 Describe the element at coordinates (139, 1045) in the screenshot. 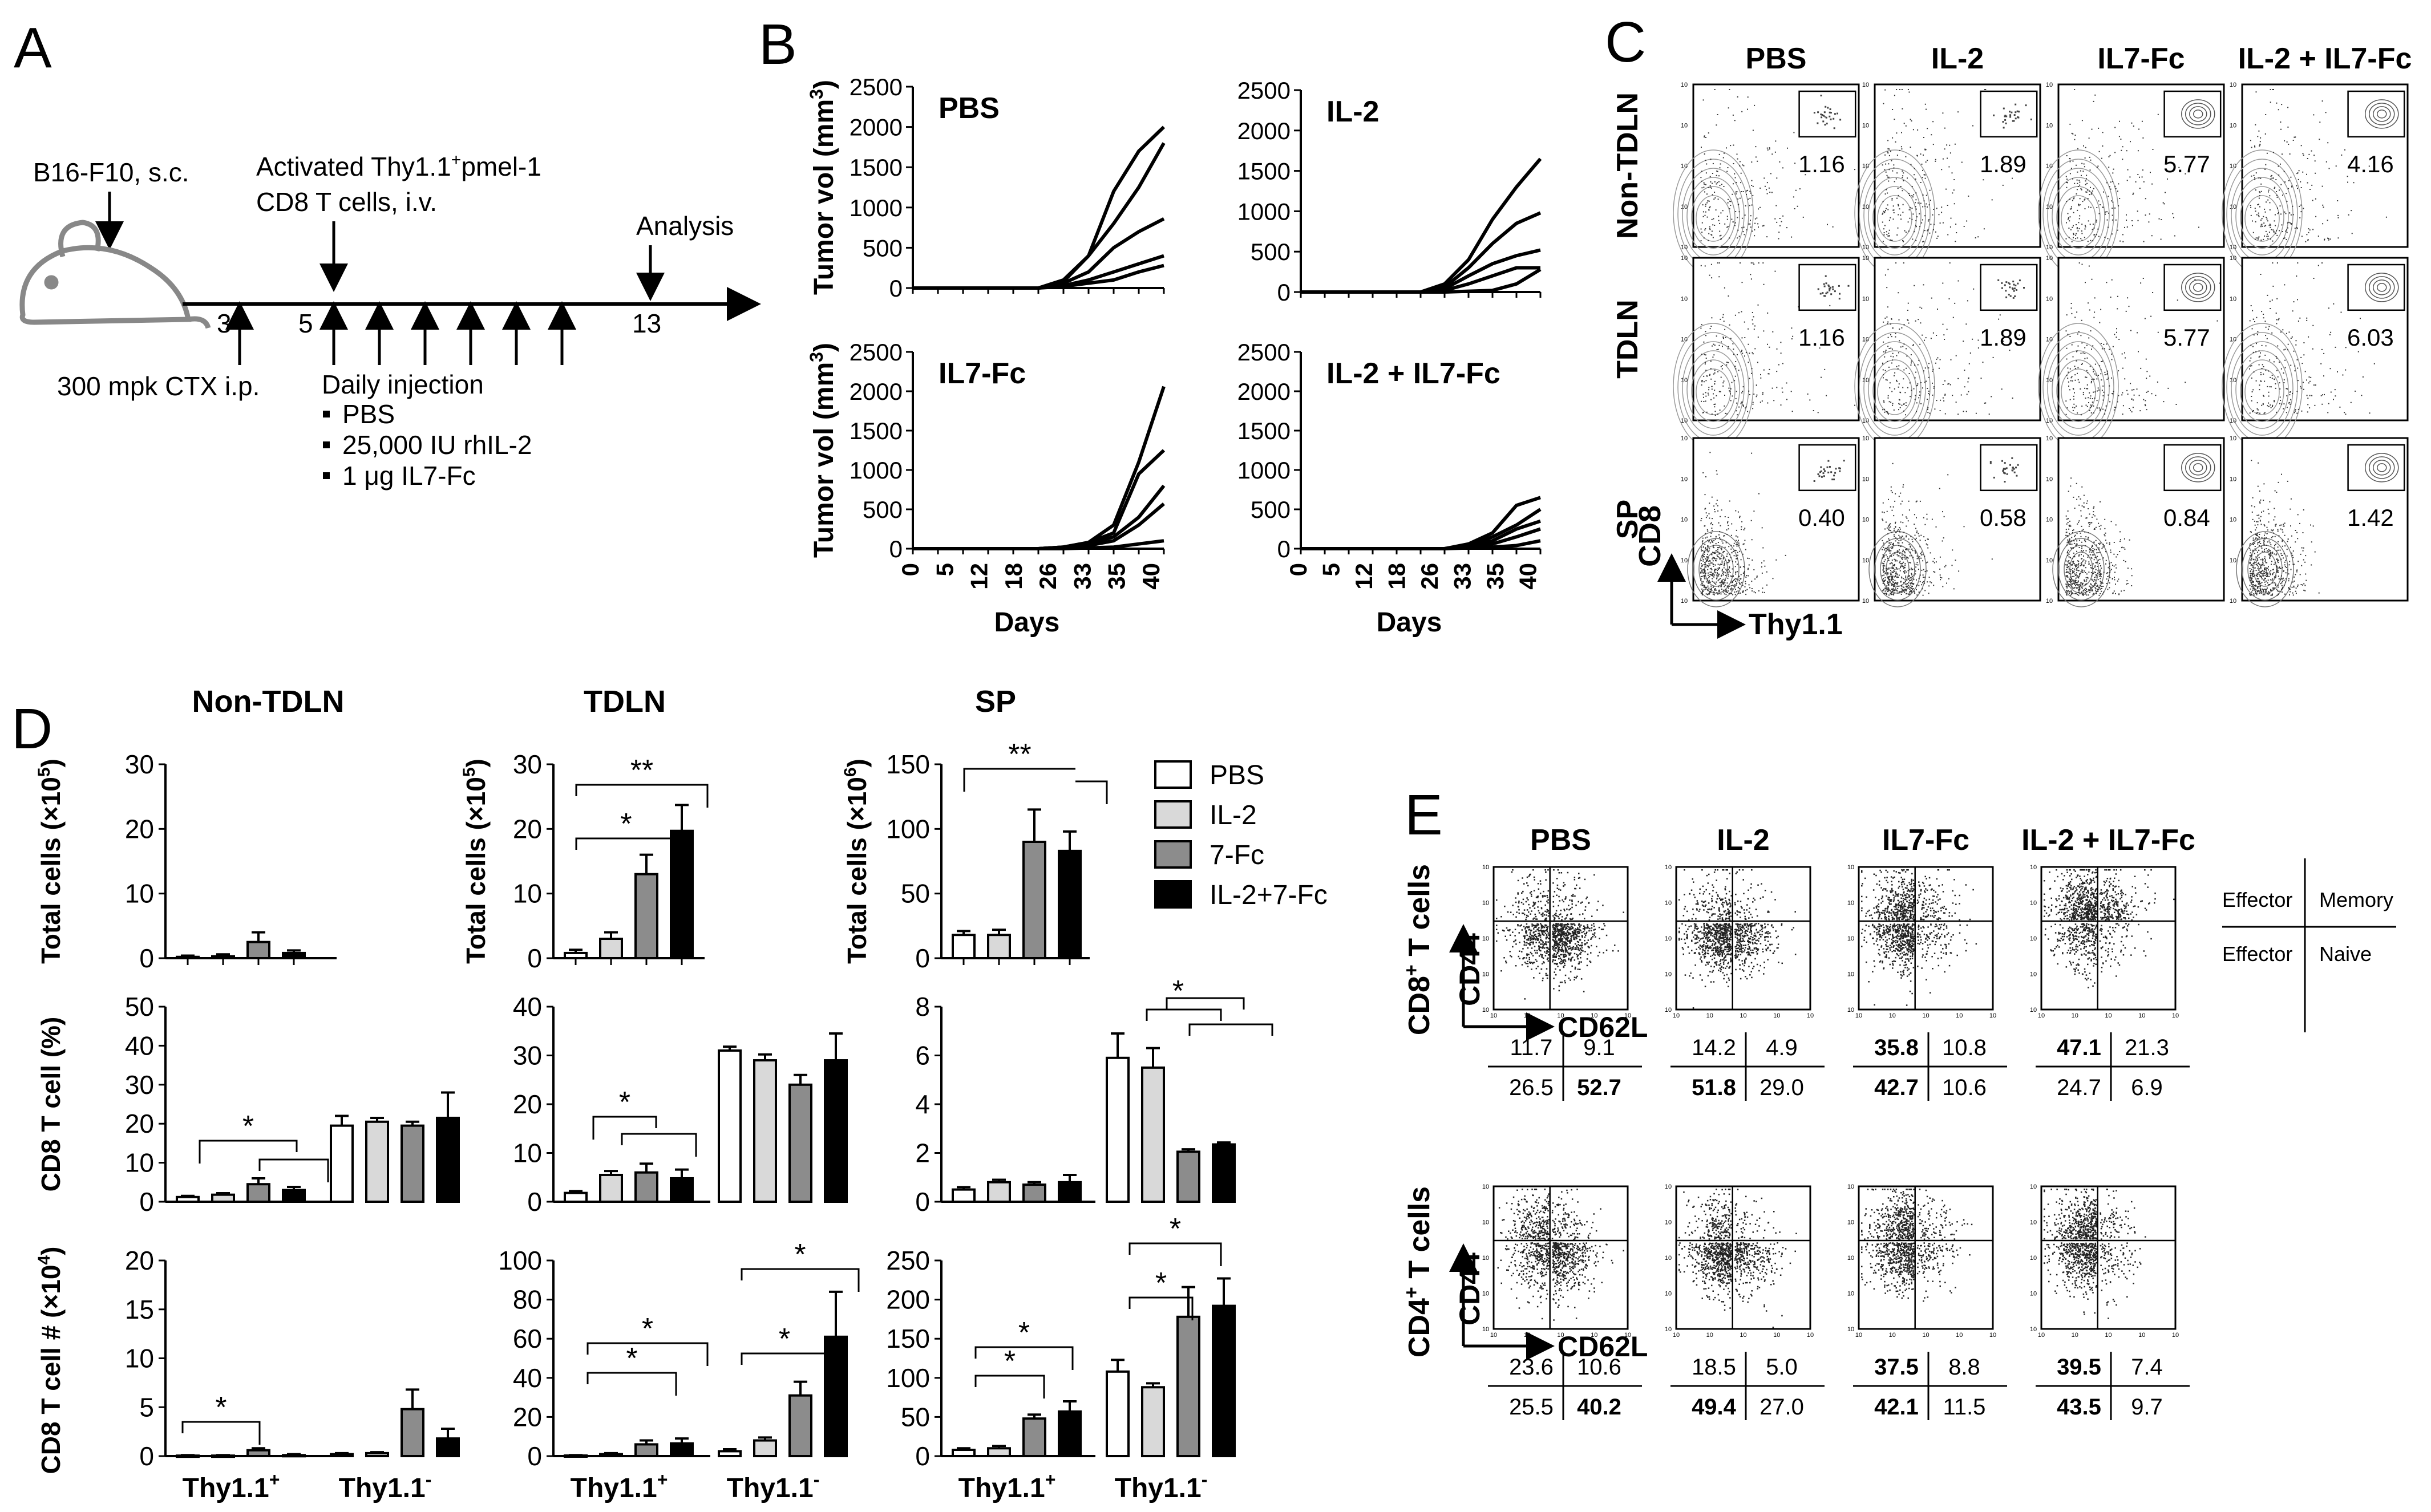

I see `y-tick-label: 40` at that location.